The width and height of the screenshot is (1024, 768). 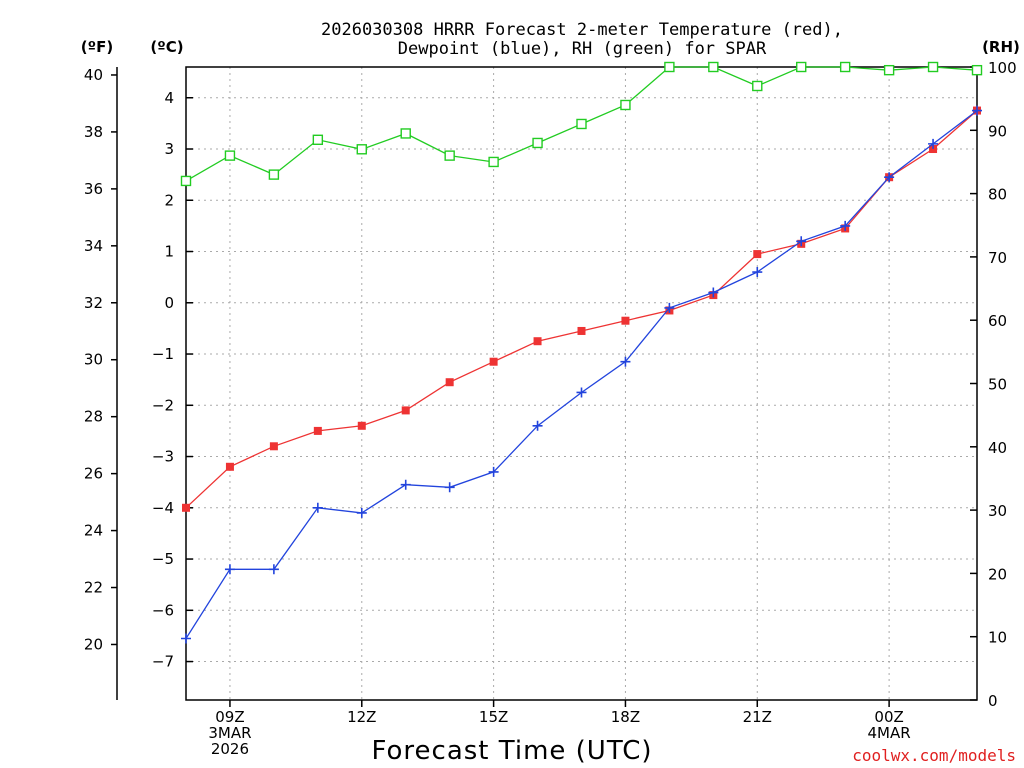 What do you see at coordinates (1001, 47) in the screenshot?
I see `rh-unit-label: (RH)` at bounding box center [1001, 47].